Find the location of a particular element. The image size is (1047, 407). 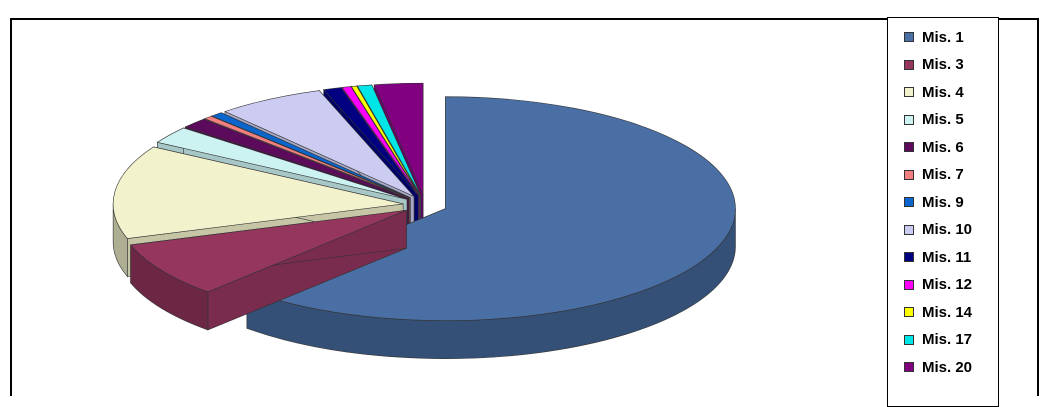

legend-label: Mis. 10 is located at coordinates (947, 229).